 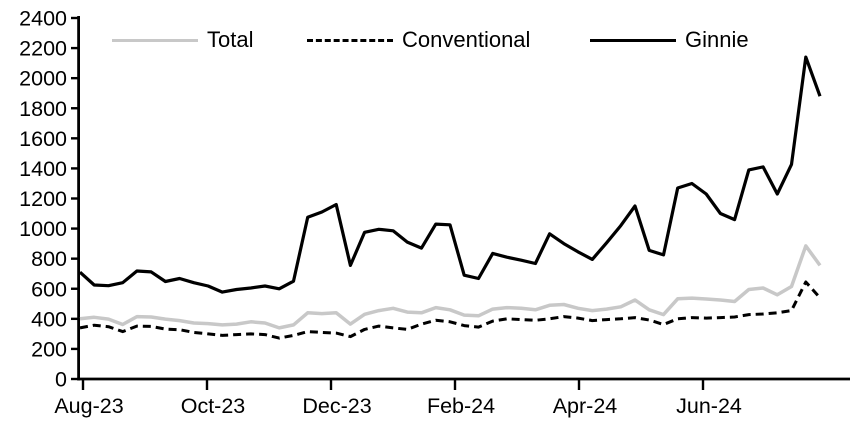 What do you see at coordinates (43, 199) in the screenshot?
I see `y-axis-tick-label: 1200` at bounding box center [43, 199].